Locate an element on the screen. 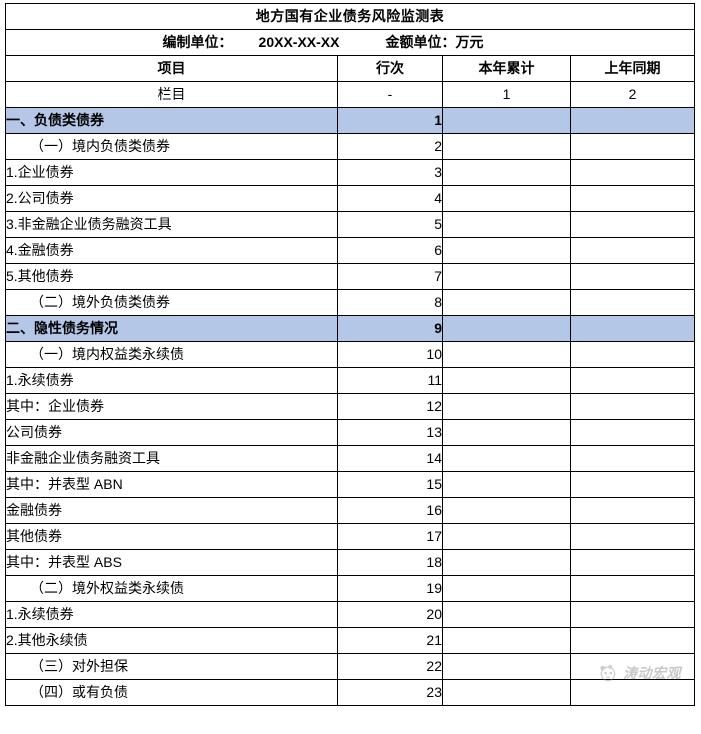  table-row: 其中：并表型 ABN 15 is located at coordinates (350, 484).